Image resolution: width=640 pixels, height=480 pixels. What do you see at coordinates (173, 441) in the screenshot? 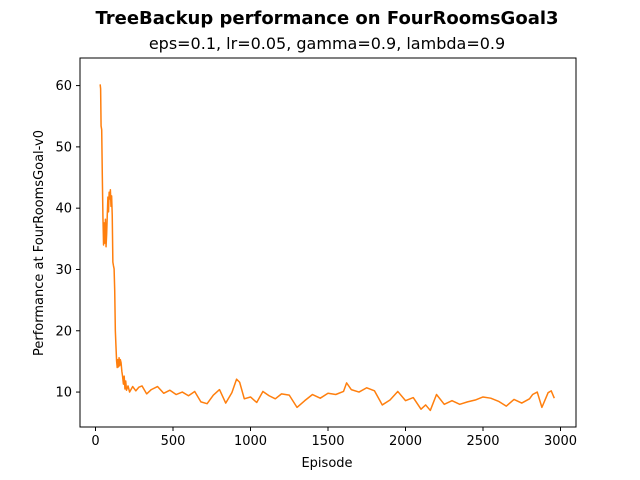
I see `x-tick-label: 500` at bounding box center [173, 441].